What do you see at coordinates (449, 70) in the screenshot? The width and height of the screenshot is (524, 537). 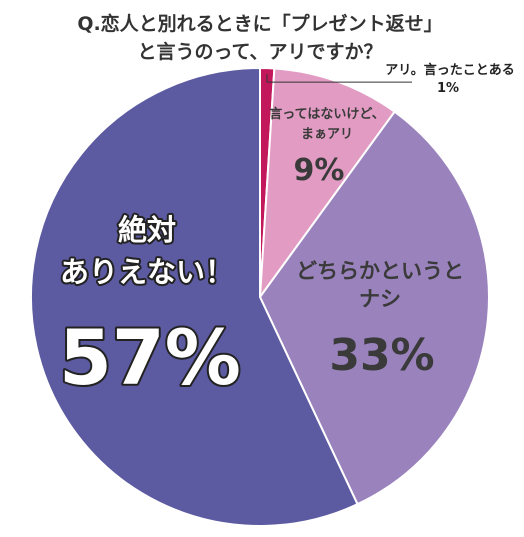 I see `slice-label-text: アリ。言ったことある` at bounding box center [449, 70].